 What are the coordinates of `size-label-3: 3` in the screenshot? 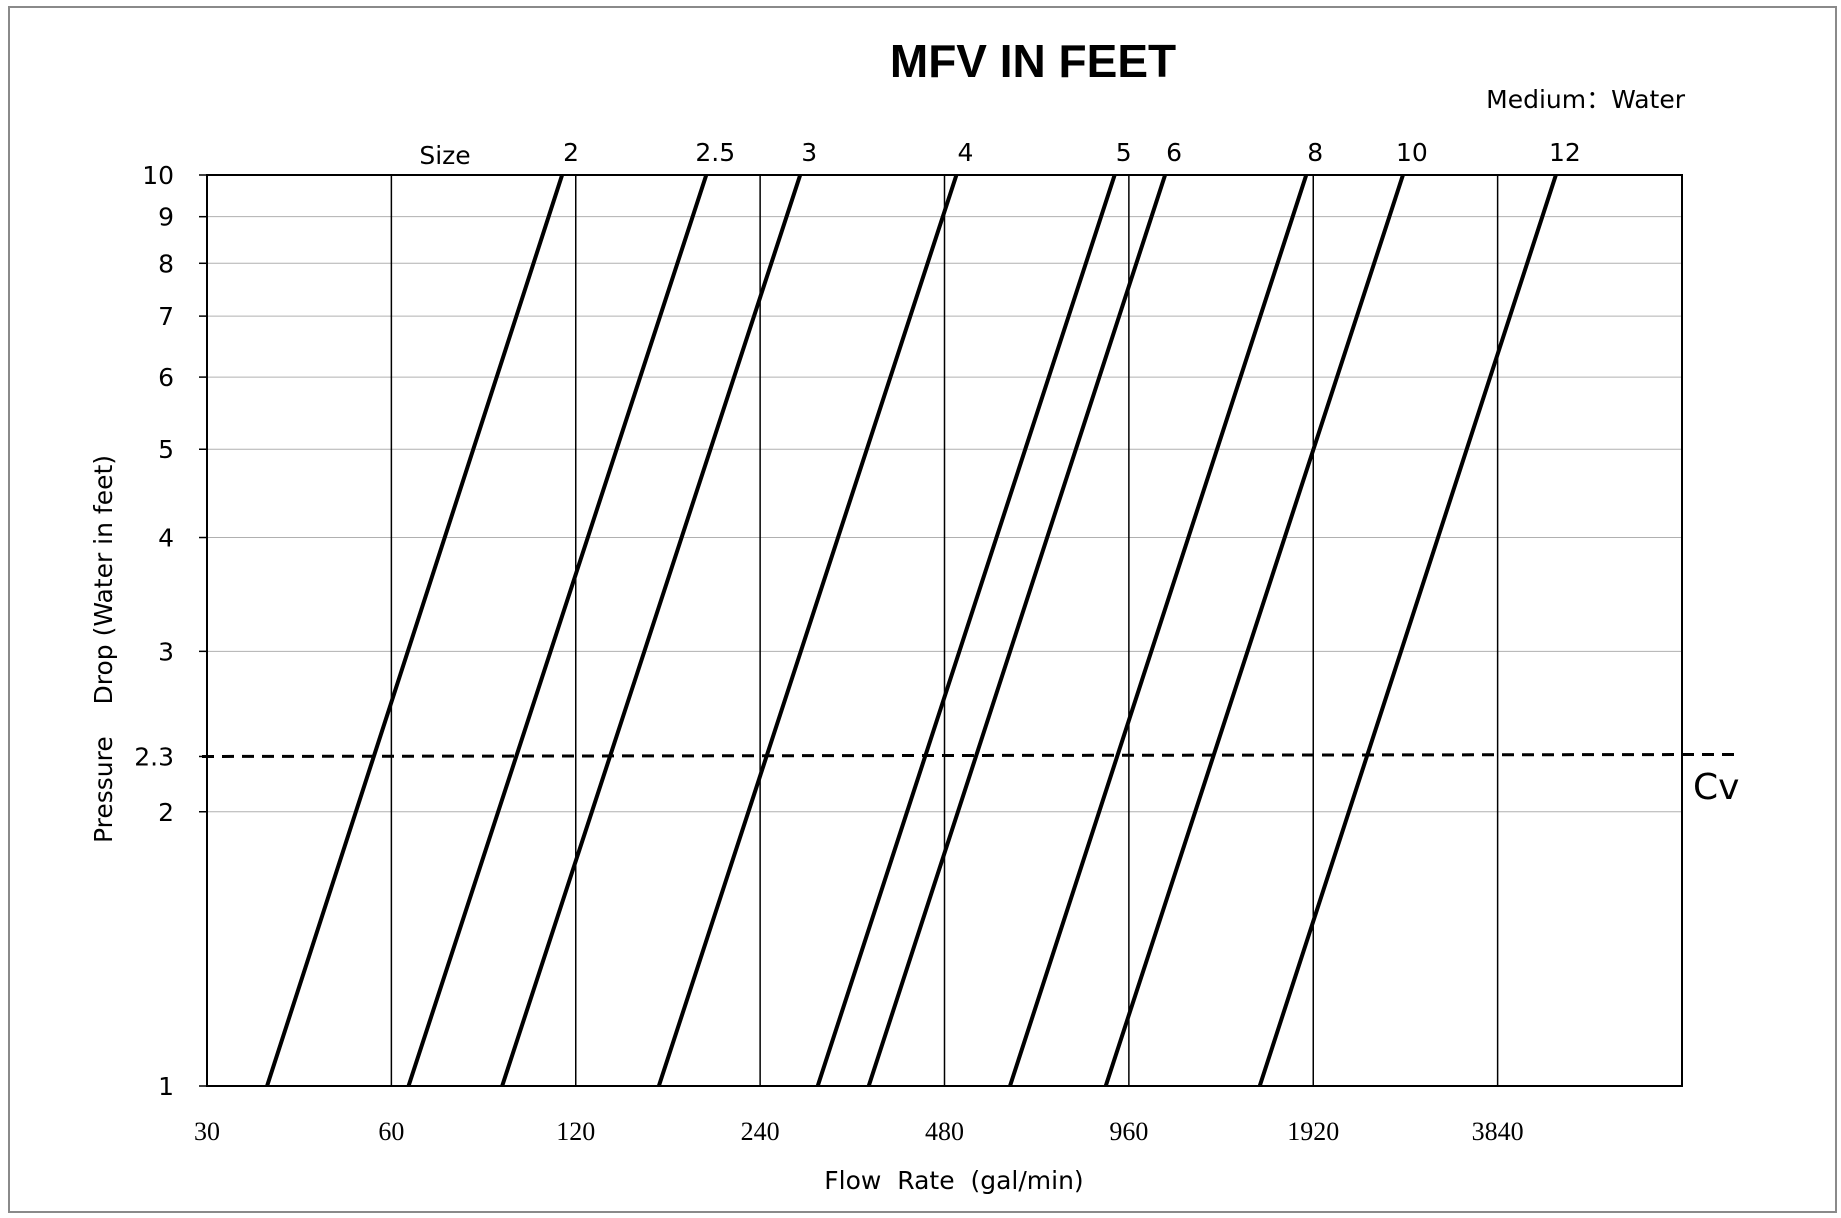 It's located at (809, 152).